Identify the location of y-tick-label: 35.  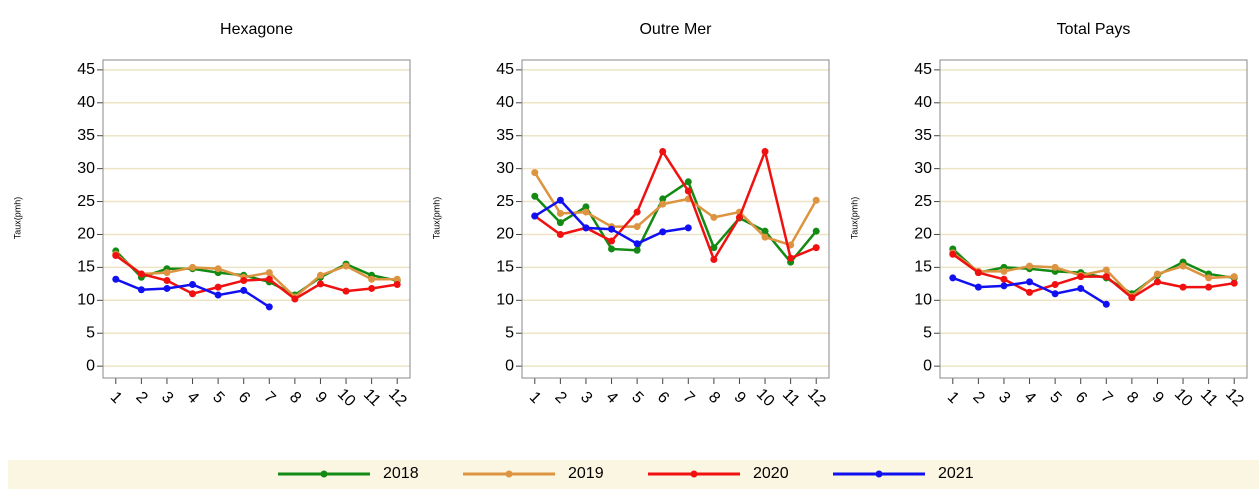
(505, 135).